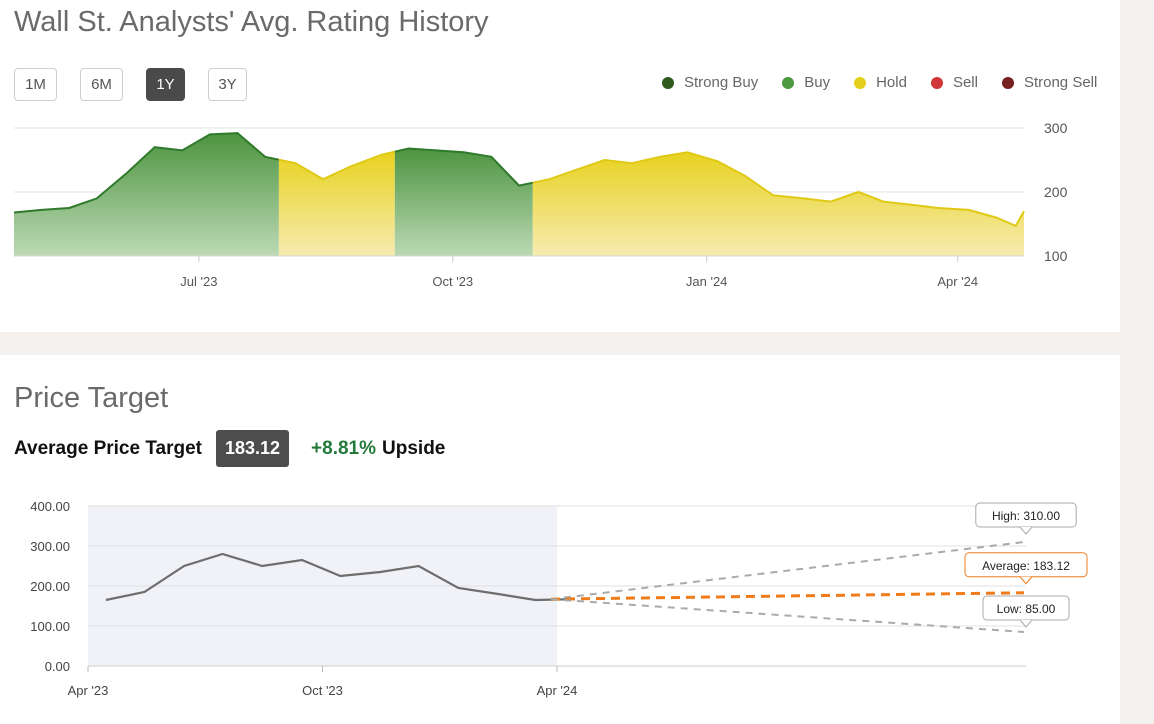  Describe the element at coordinates (414, 448) in the screenshot. I see `upside-label: Upside` at that location.